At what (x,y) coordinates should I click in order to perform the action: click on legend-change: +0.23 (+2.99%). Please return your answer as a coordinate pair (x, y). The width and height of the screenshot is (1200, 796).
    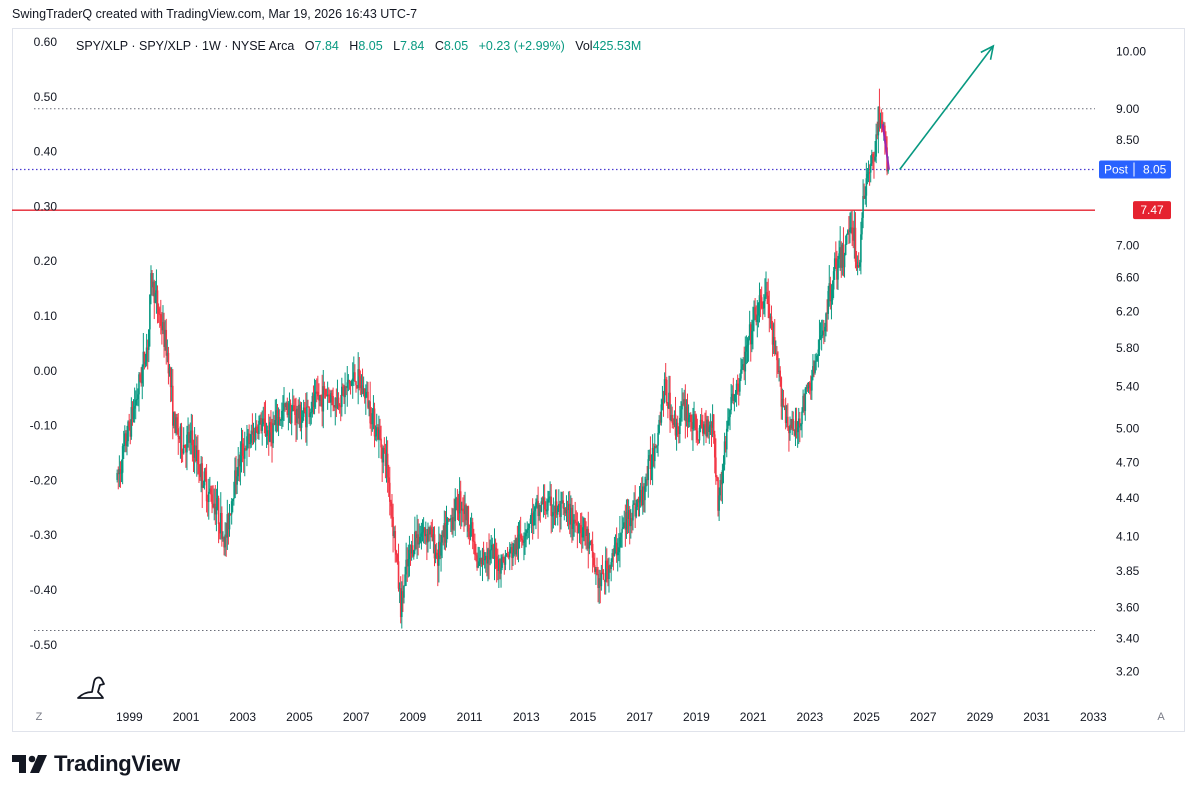
    Looking at the image, I should click on (521, 46).